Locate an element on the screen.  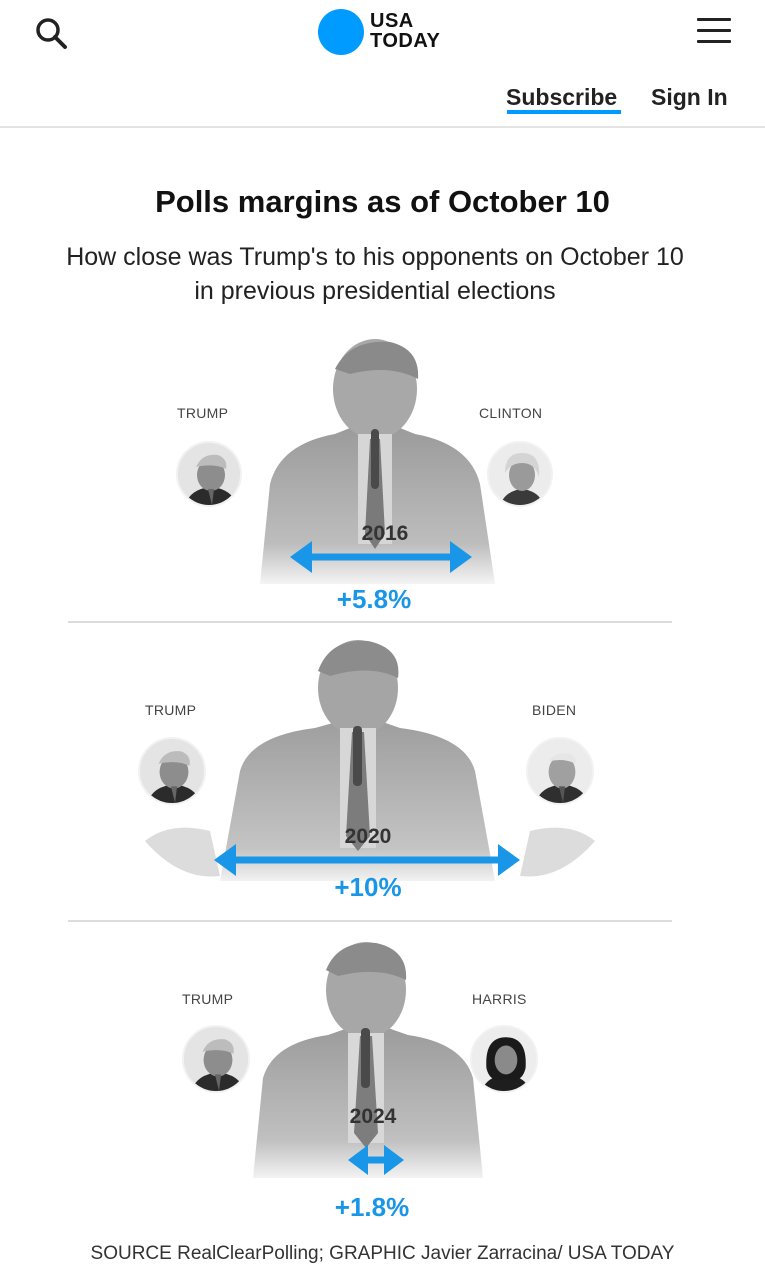
logo-circle is located at coordinates (341, 32).